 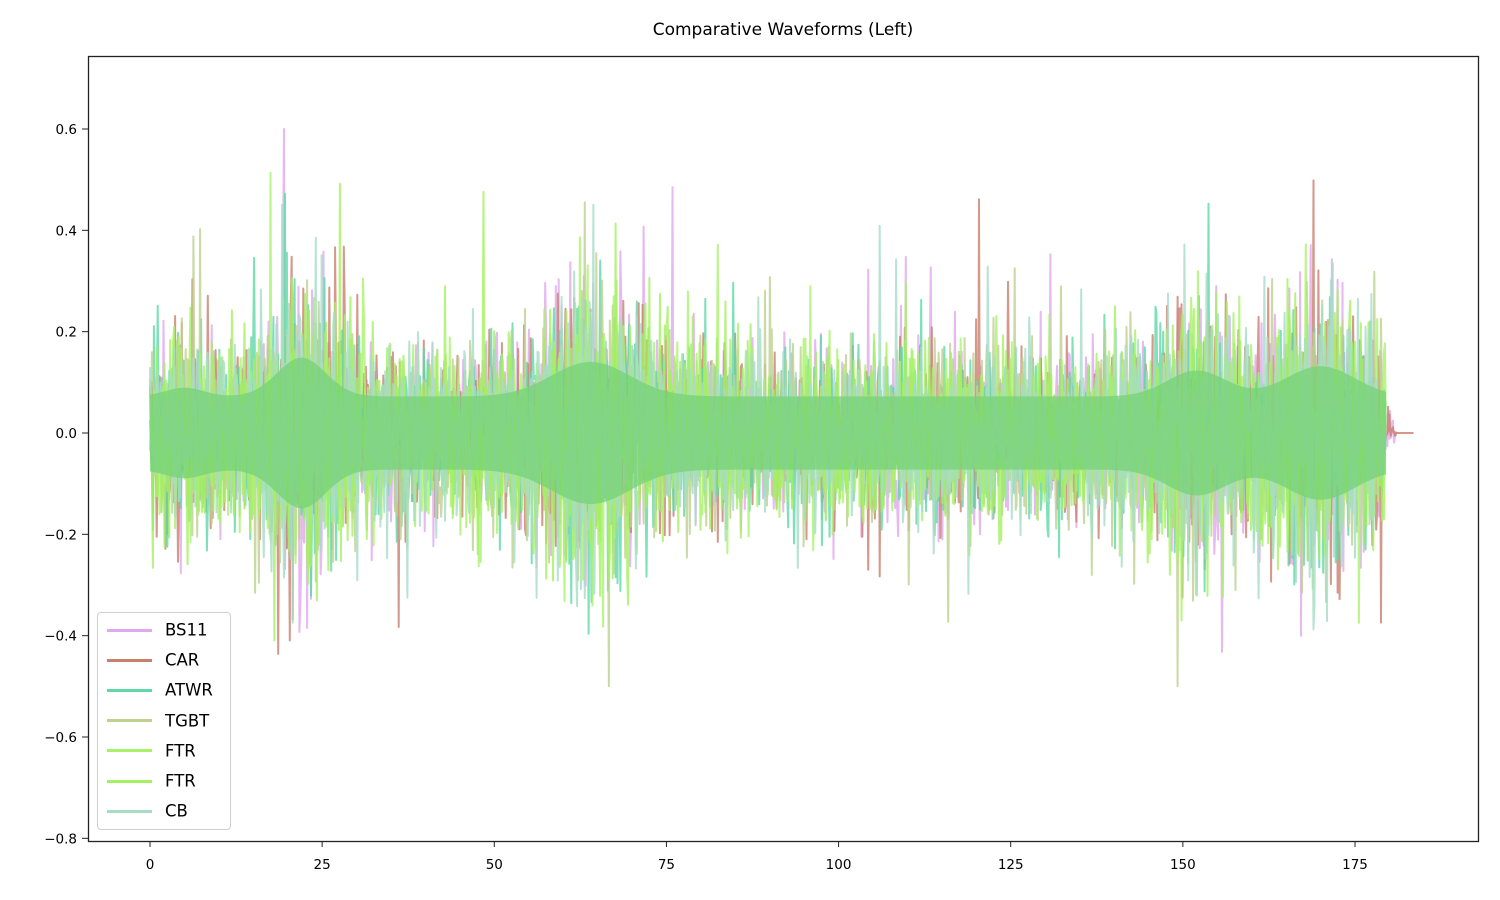 I want to click on y-tick-label: 0.4, so click(x=66, y=231).